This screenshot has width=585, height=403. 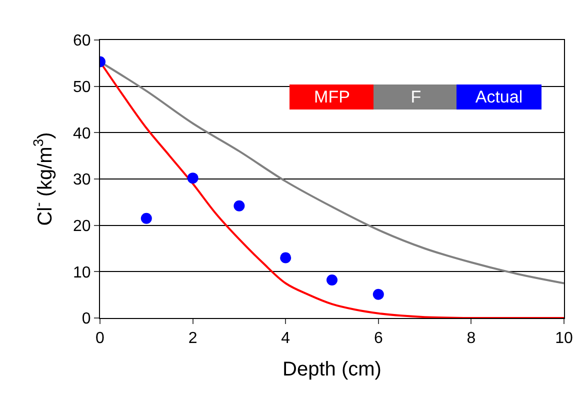 I want to click on text: MFP, so click(x=332, y=97).